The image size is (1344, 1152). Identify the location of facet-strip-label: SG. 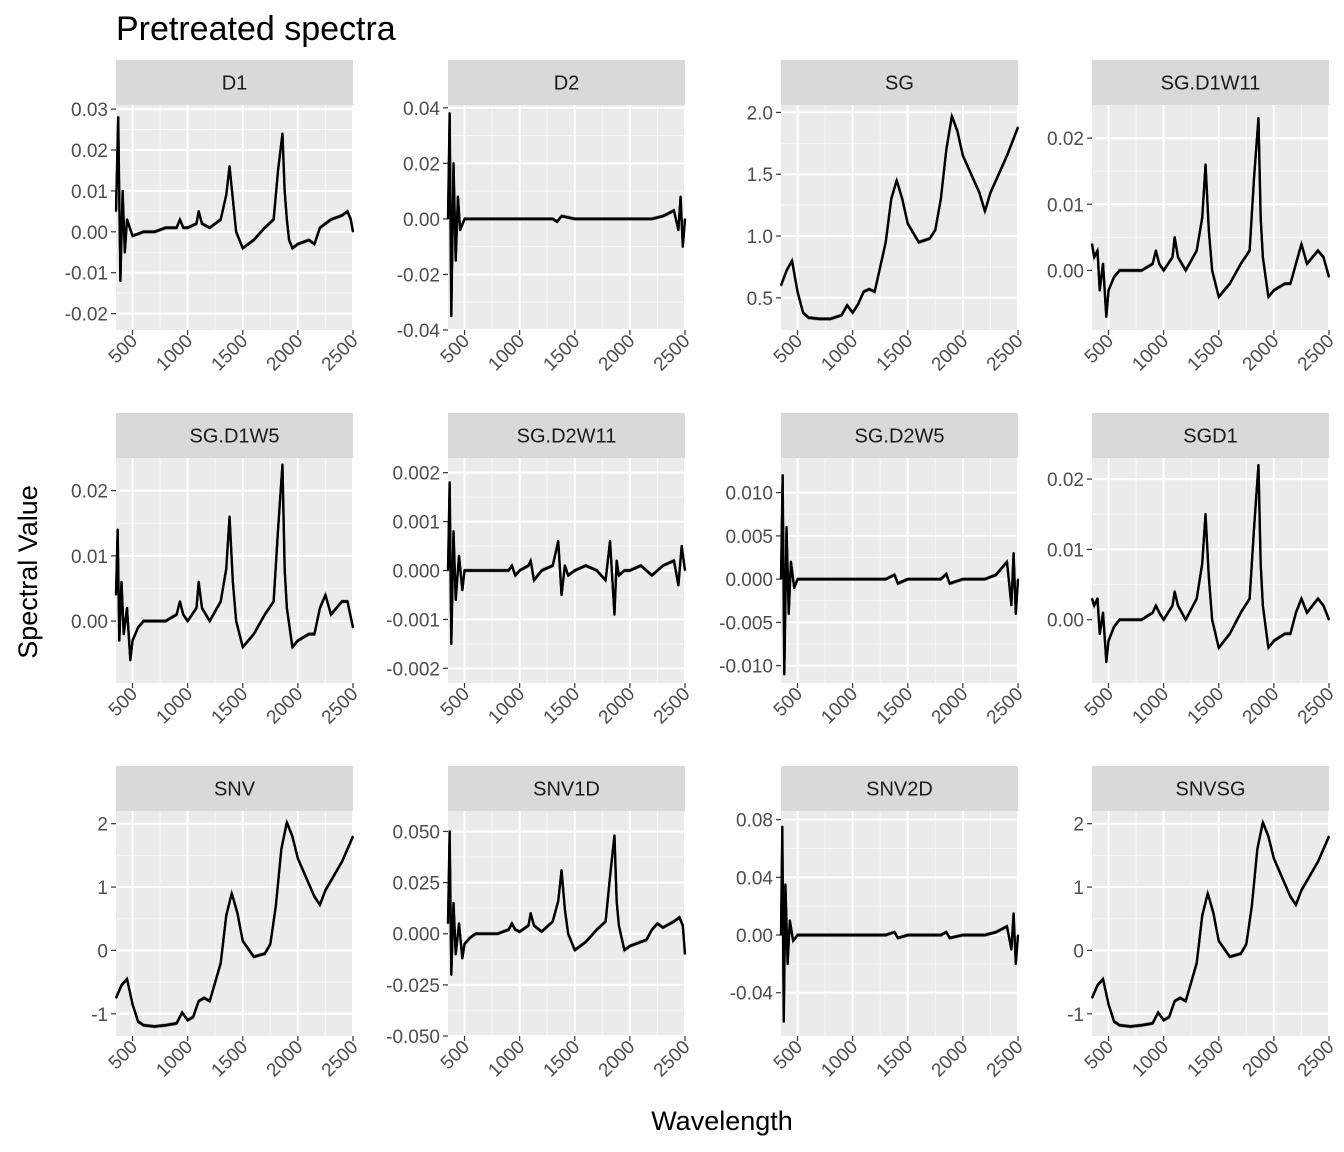
(899, 84).